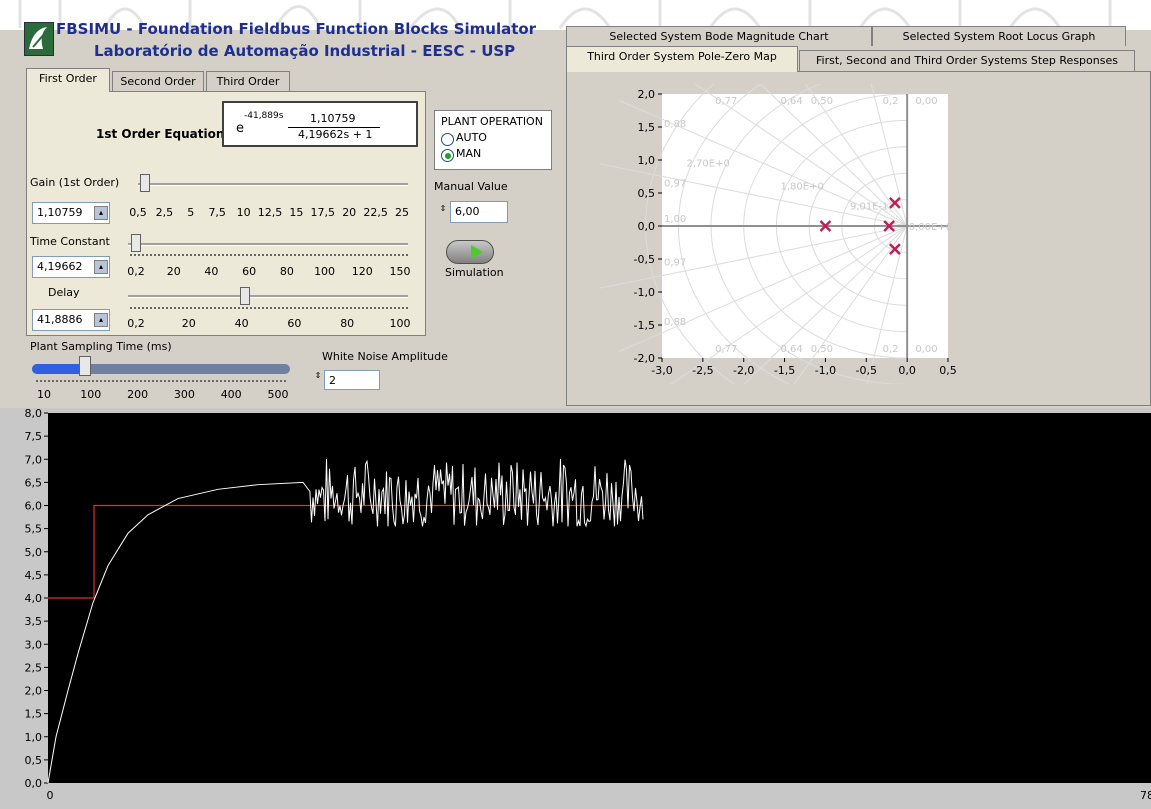  Describe the element at coordinates (249, 271) in the screenshot. I see `scale-tick-label: 60` at that location.